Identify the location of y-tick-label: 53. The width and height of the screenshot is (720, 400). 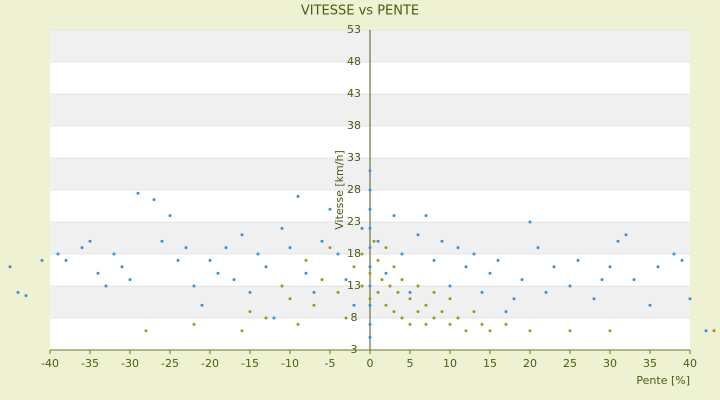
(354, 29).